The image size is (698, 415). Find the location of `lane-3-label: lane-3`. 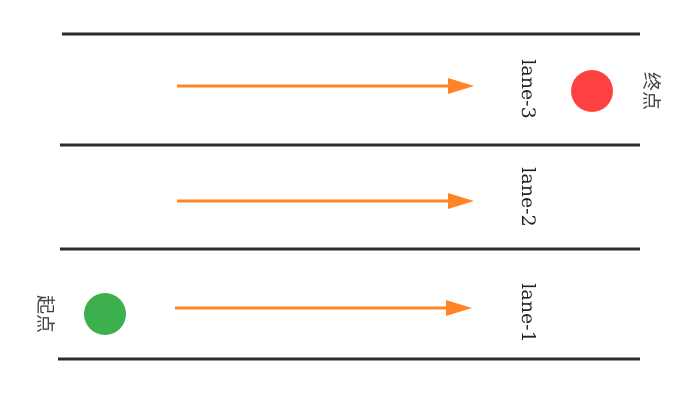

lane-3-label: lane-3 is located at coordinates (528, 88).